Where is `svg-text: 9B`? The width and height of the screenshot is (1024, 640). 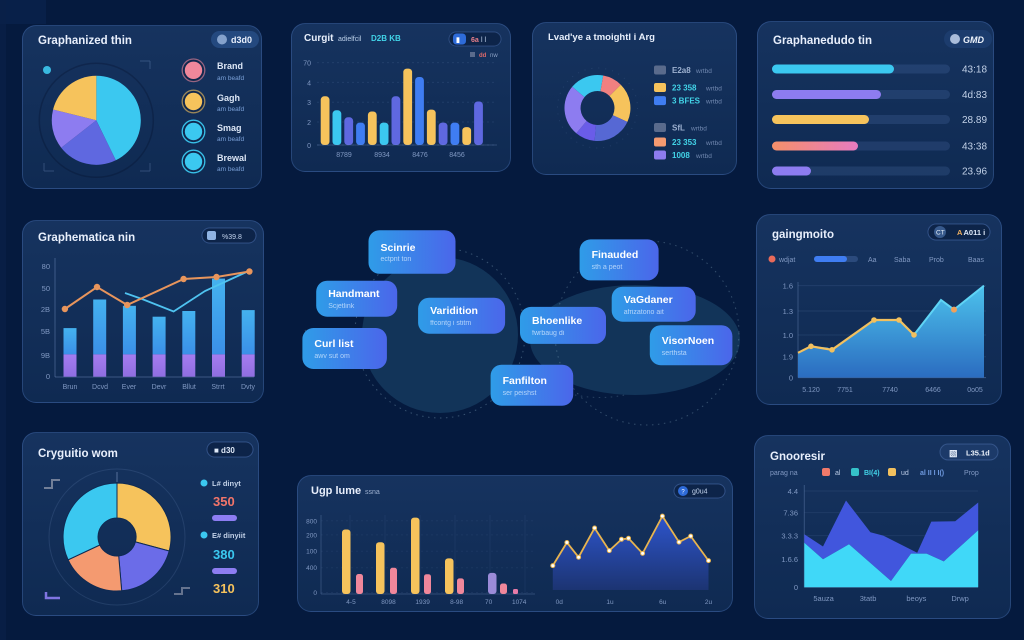 svg-text: 9B is located at coordinates (45, 355).